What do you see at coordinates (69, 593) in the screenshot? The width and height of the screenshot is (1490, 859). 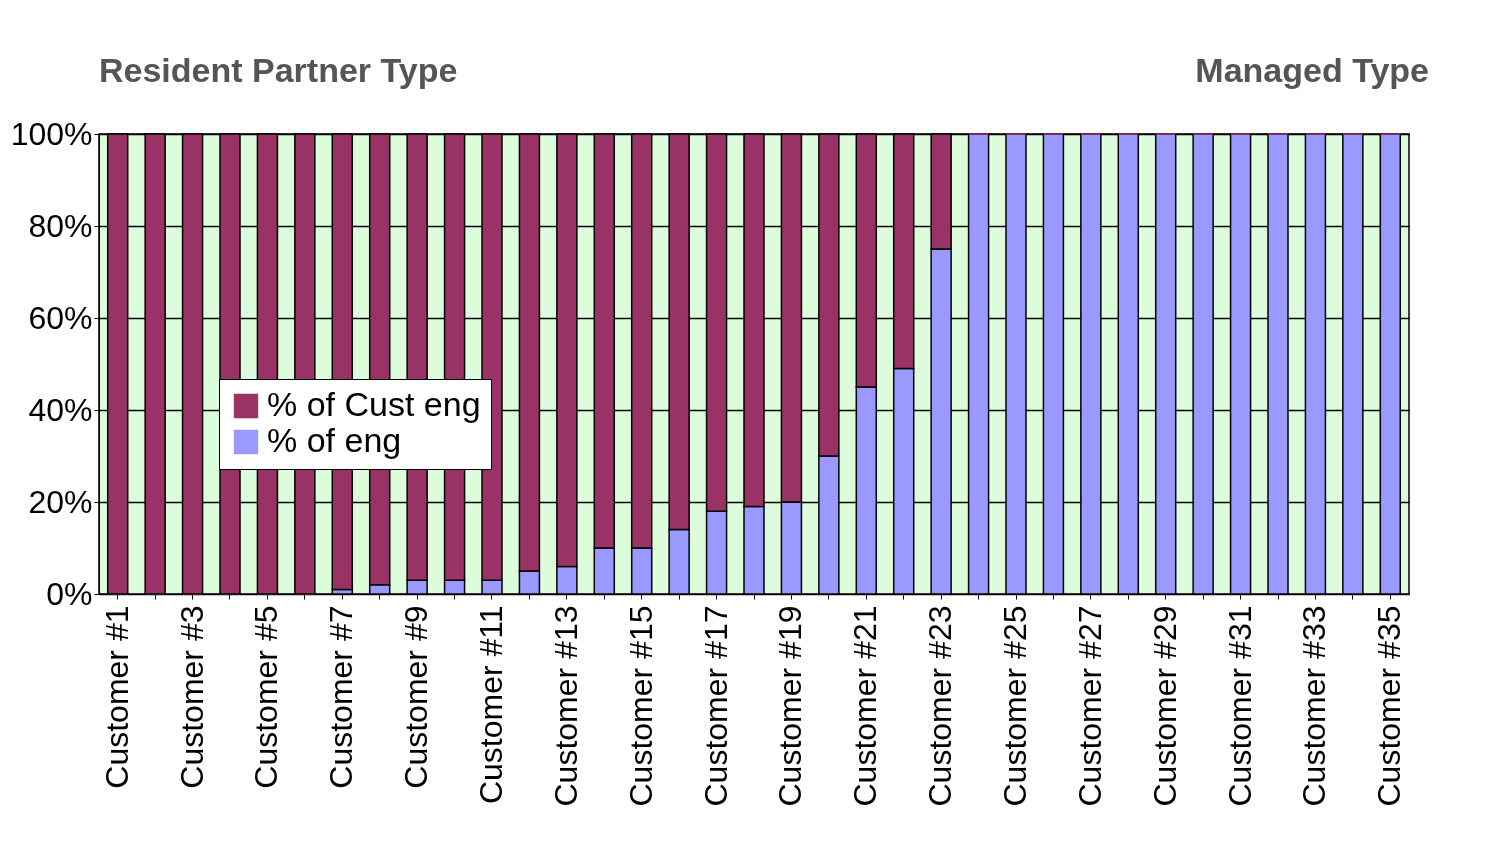 I see `y-tick-label: 0%` at bounding box center [69, 593].